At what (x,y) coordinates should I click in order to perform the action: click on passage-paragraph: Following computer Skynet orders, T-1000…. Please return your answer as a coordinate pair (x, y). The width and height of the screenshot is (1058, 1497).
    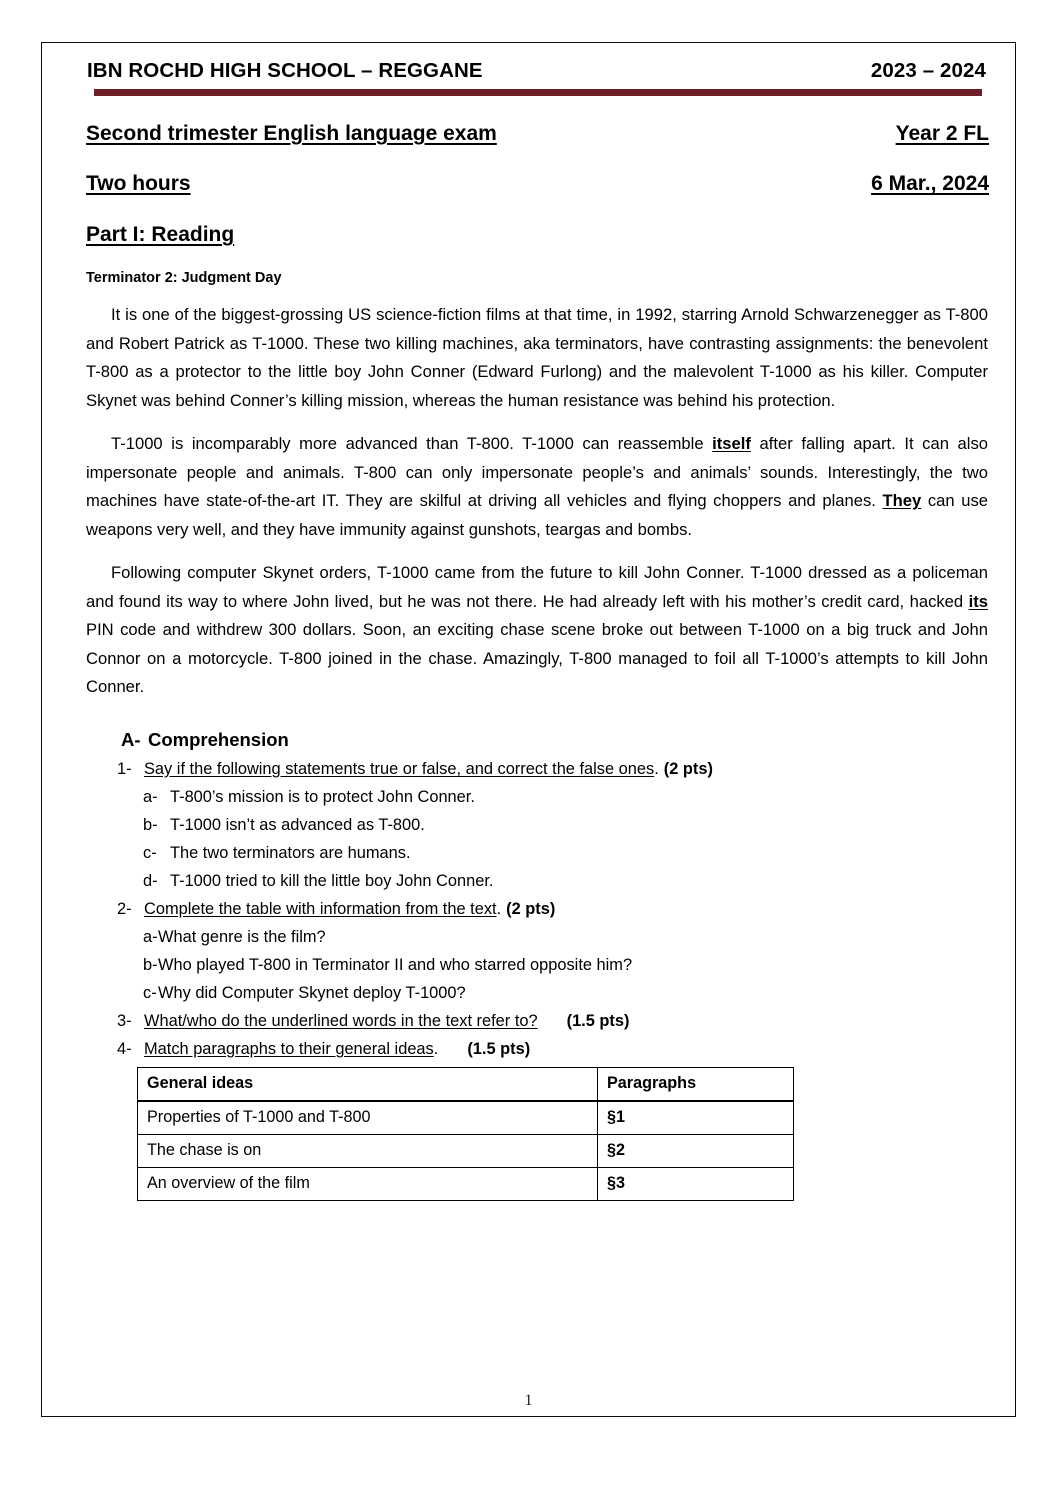
    Looking at the image, I should click on (537, 630).